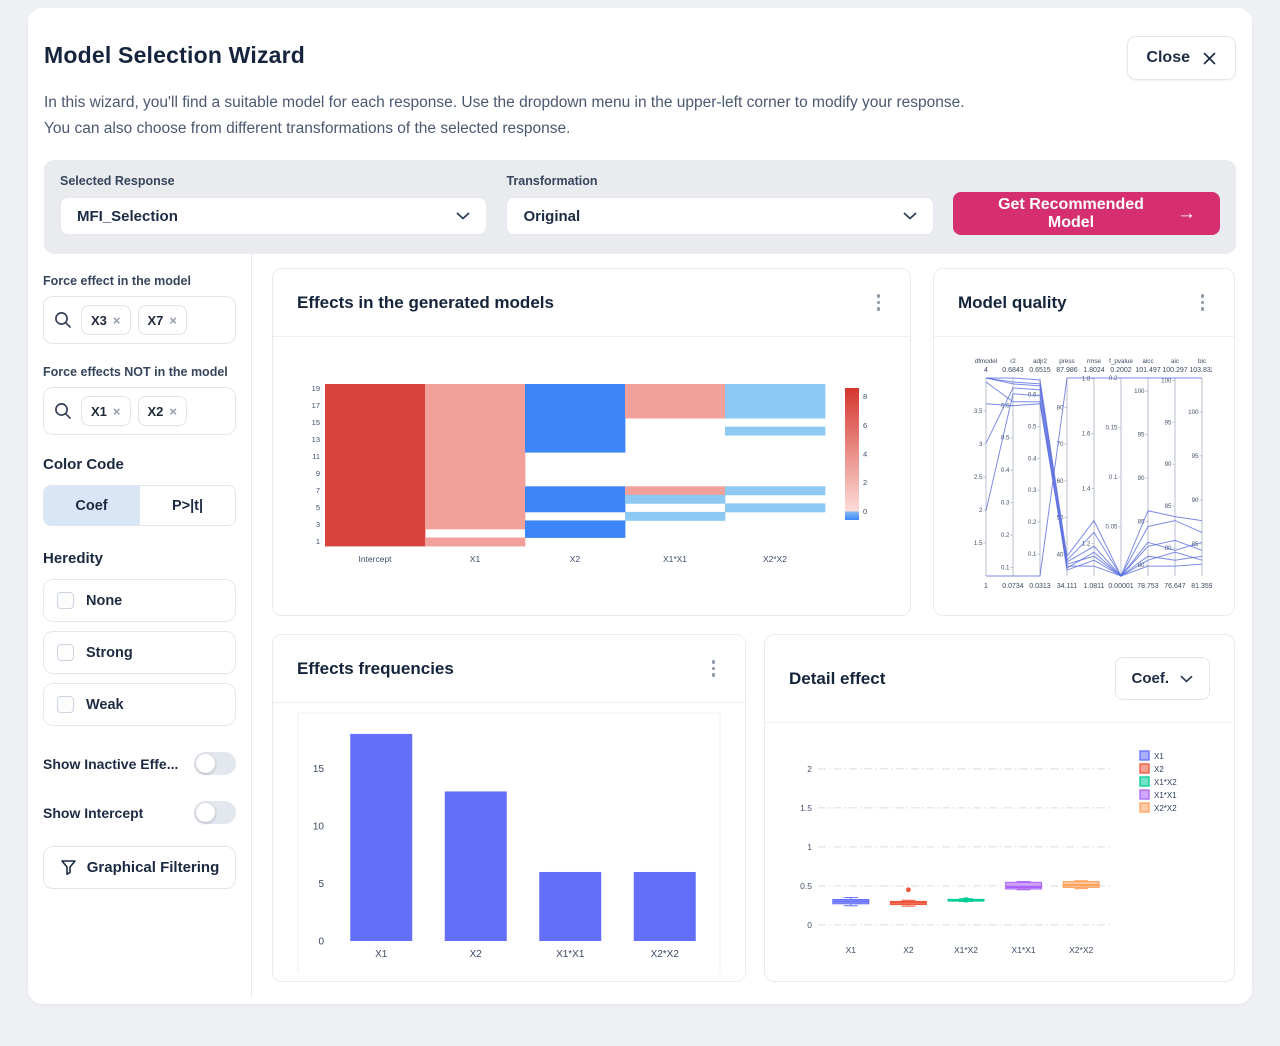  I want to click on detail-effect-mode-value: Coef., so click(1150, 678).